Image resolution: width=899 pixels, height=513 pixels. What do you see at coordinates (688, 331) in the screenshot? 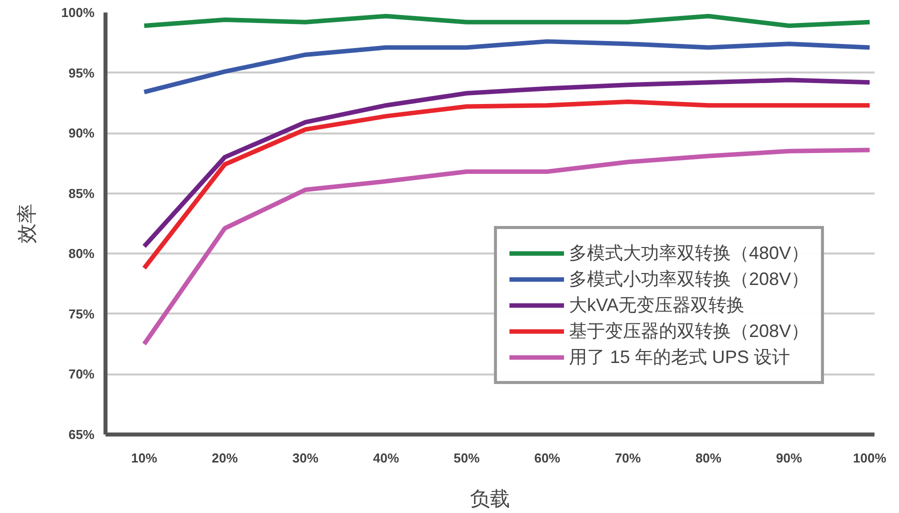
I see `legend-label: 基于变压器的双转换（208V）` at bounding box center [688, 331].